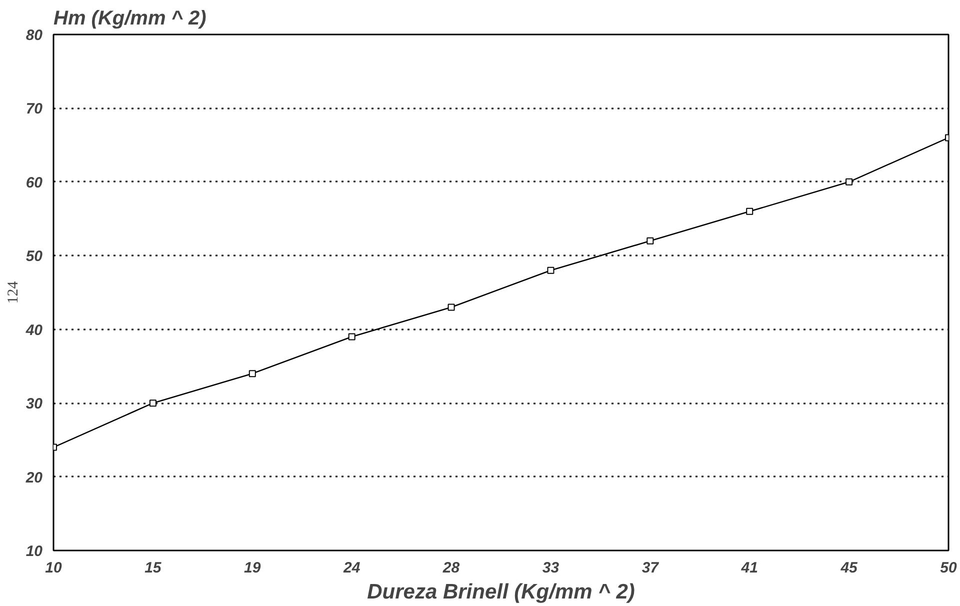 The image size is (960, 606). I want to click on y-tick-label: 60, so click(35, 183).